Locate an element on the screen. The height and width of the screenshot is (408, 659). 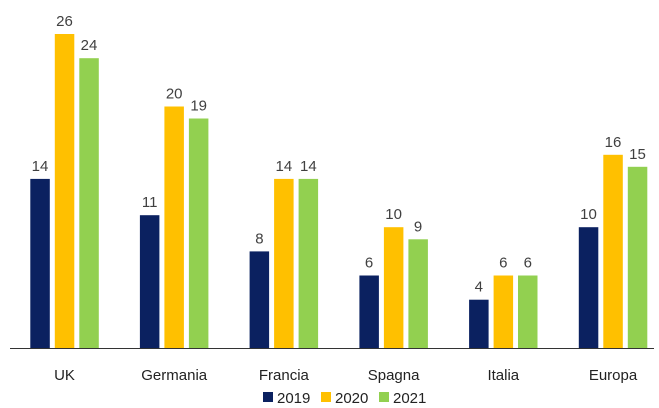
category-label: Europa is located at coordinates (613, 375).